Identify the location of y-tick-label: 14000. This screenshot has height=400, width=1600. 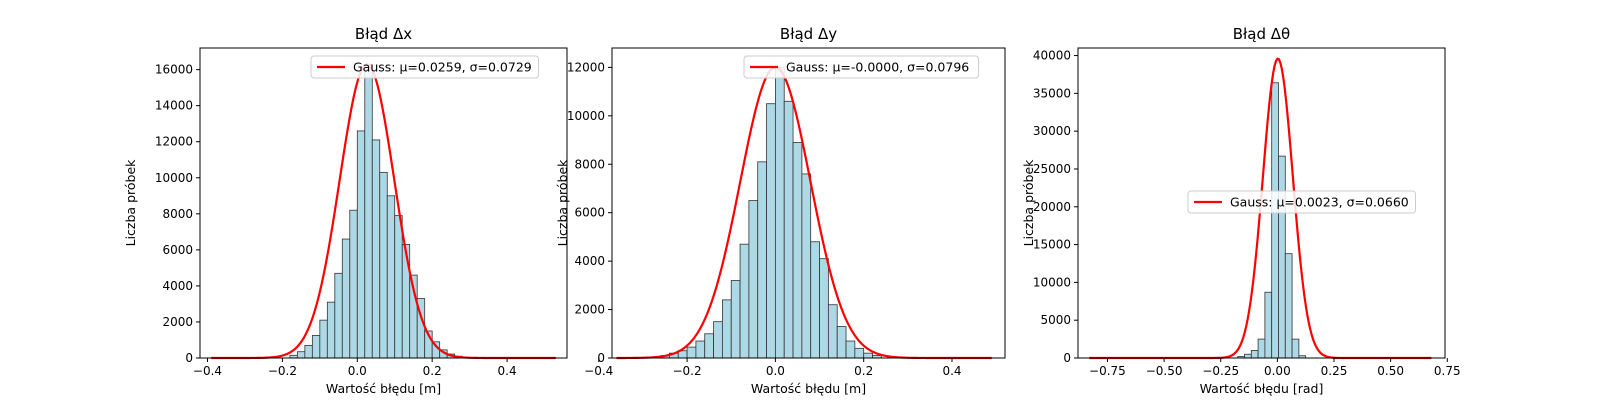
(174, 106).